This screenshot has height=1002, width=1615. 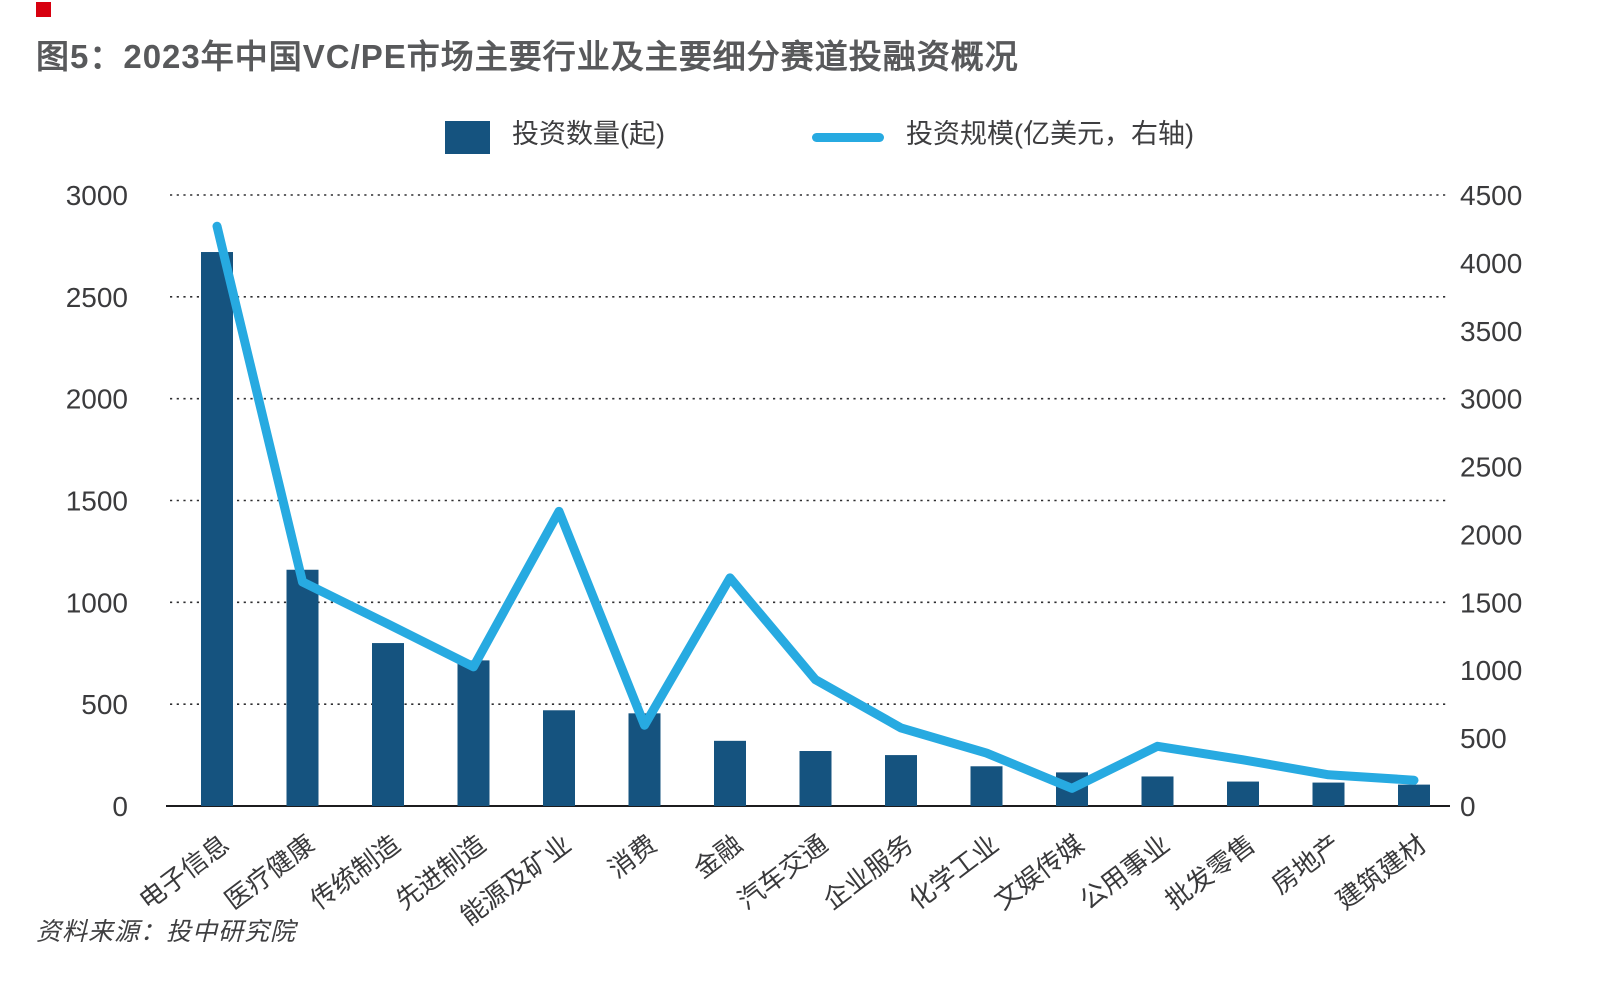 What do you see at coordinates (1328, 794) in the screenshot?
I see `bar-房地产` at bounding box center [1328, 794].